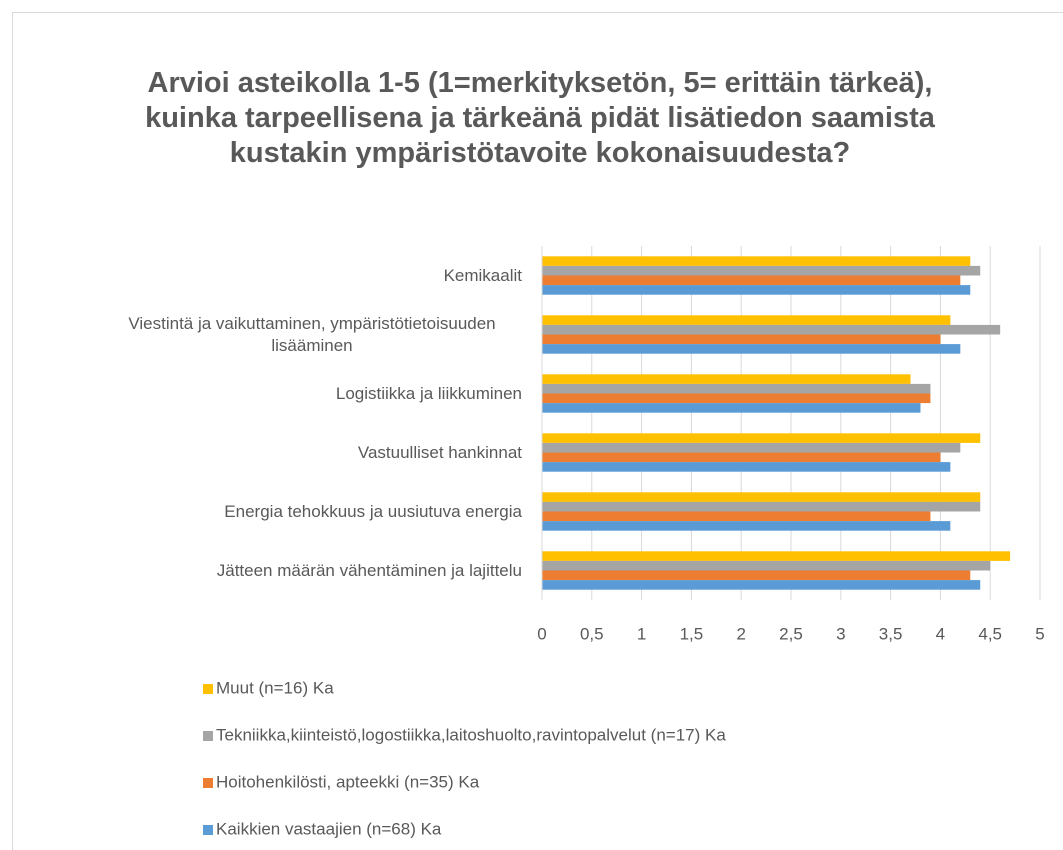 The image size is (1063, 850). Describe the element at coordinates (291, 394) in the screenshot. I see `category-label: Logistiikka ja liikkuminen` at that location.